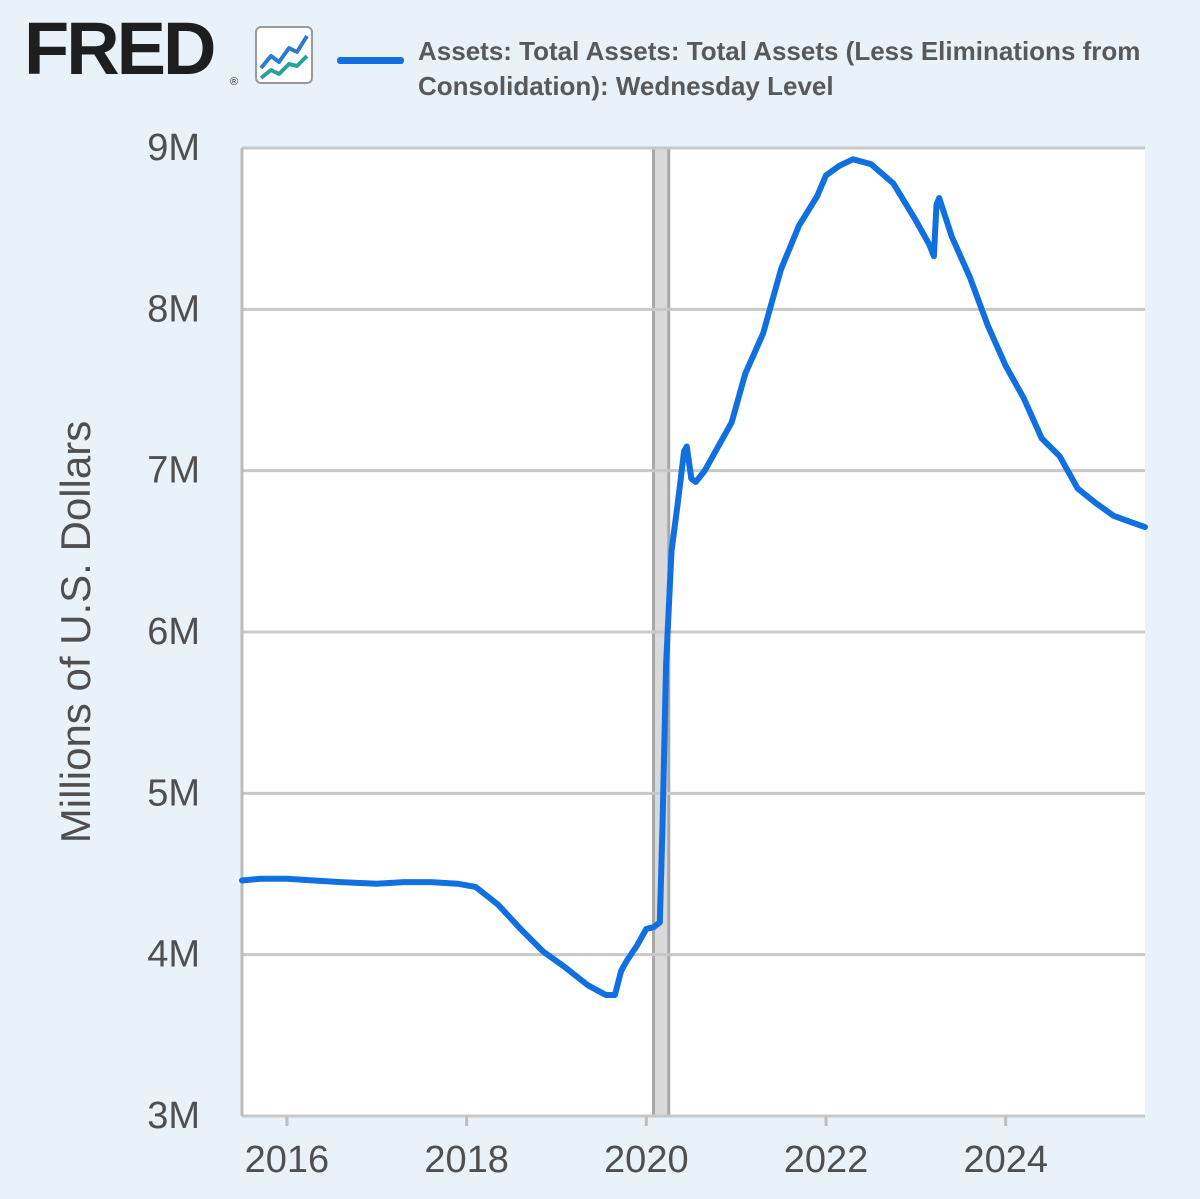 The width and height of the screenshot is (1200, 1199). I want to click on y-tick-label: 6M, so click(173, 632).